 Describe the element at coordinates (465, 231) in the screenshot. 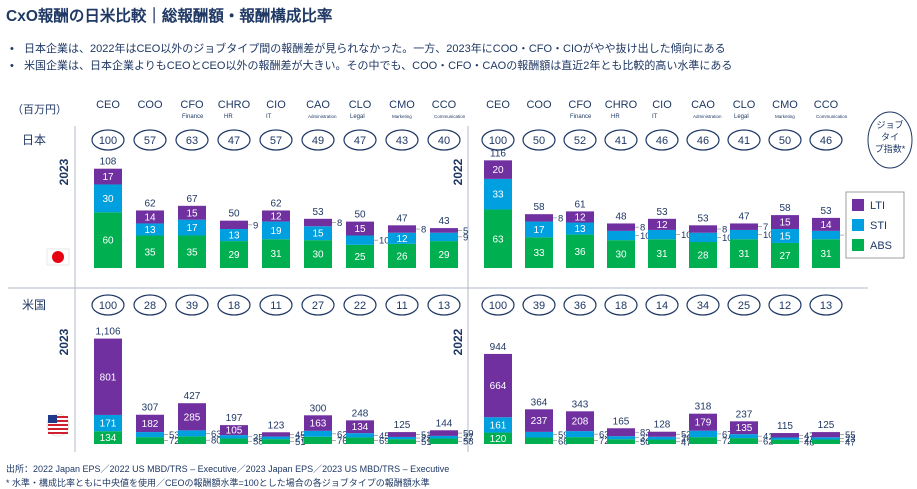

I see `segment-value-lti: 5` at that location.